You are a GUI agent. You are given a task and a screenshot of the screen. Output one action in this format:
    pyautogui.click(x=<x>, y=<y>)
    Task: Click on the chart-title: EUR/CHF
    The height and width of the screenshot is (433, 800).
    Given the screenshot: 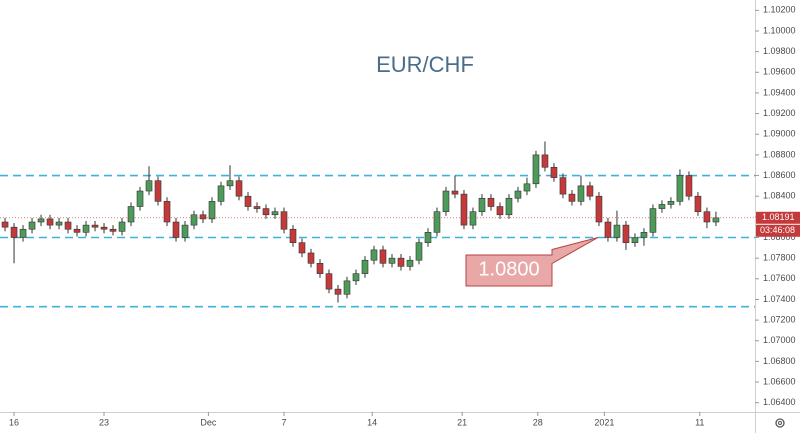 What is the action you would take?
    pyautogui.click(x=425, y=64)
    